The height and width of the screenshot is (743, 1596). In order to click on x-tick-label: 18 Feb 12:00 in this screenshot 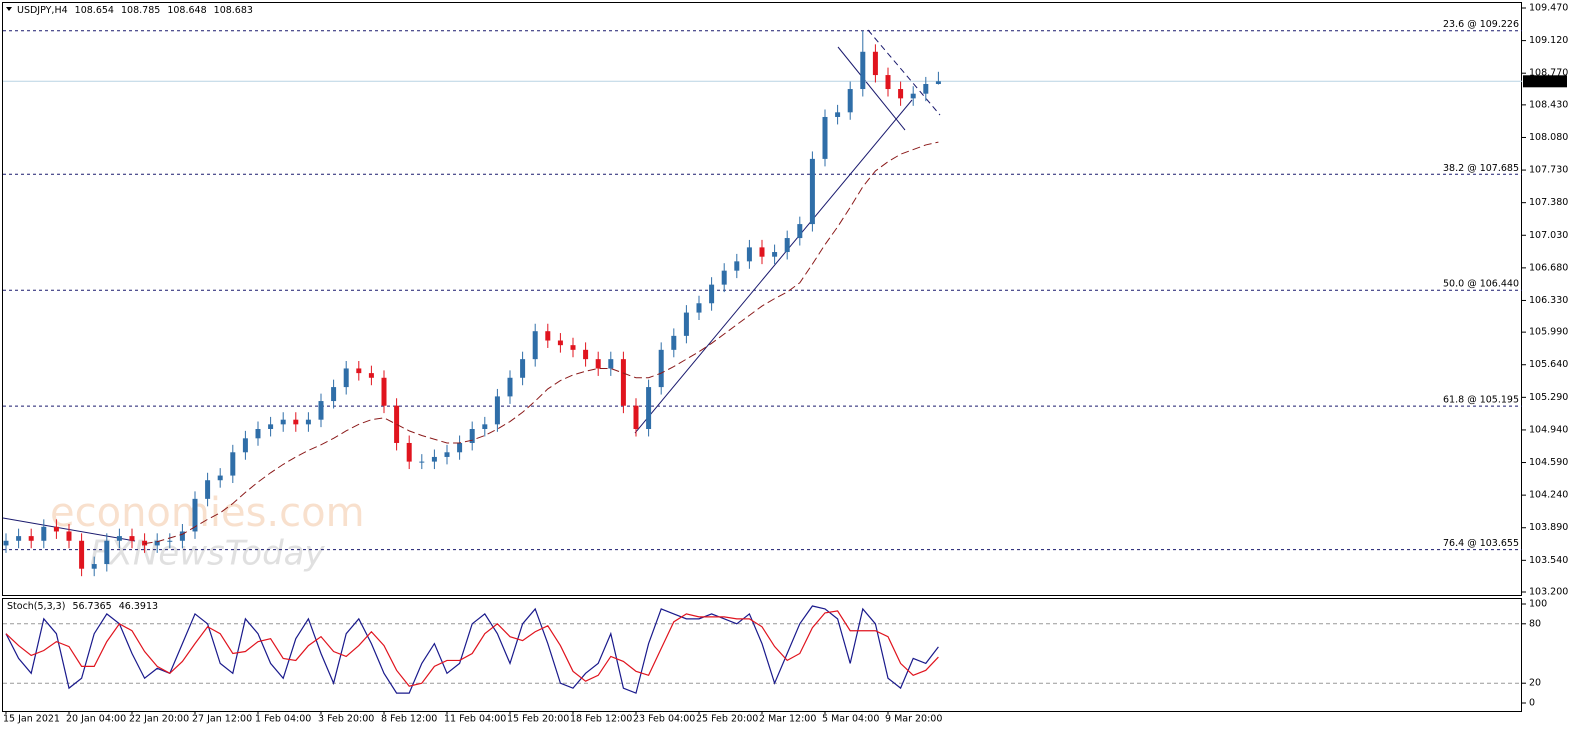, I will do `click(601, 719)`.